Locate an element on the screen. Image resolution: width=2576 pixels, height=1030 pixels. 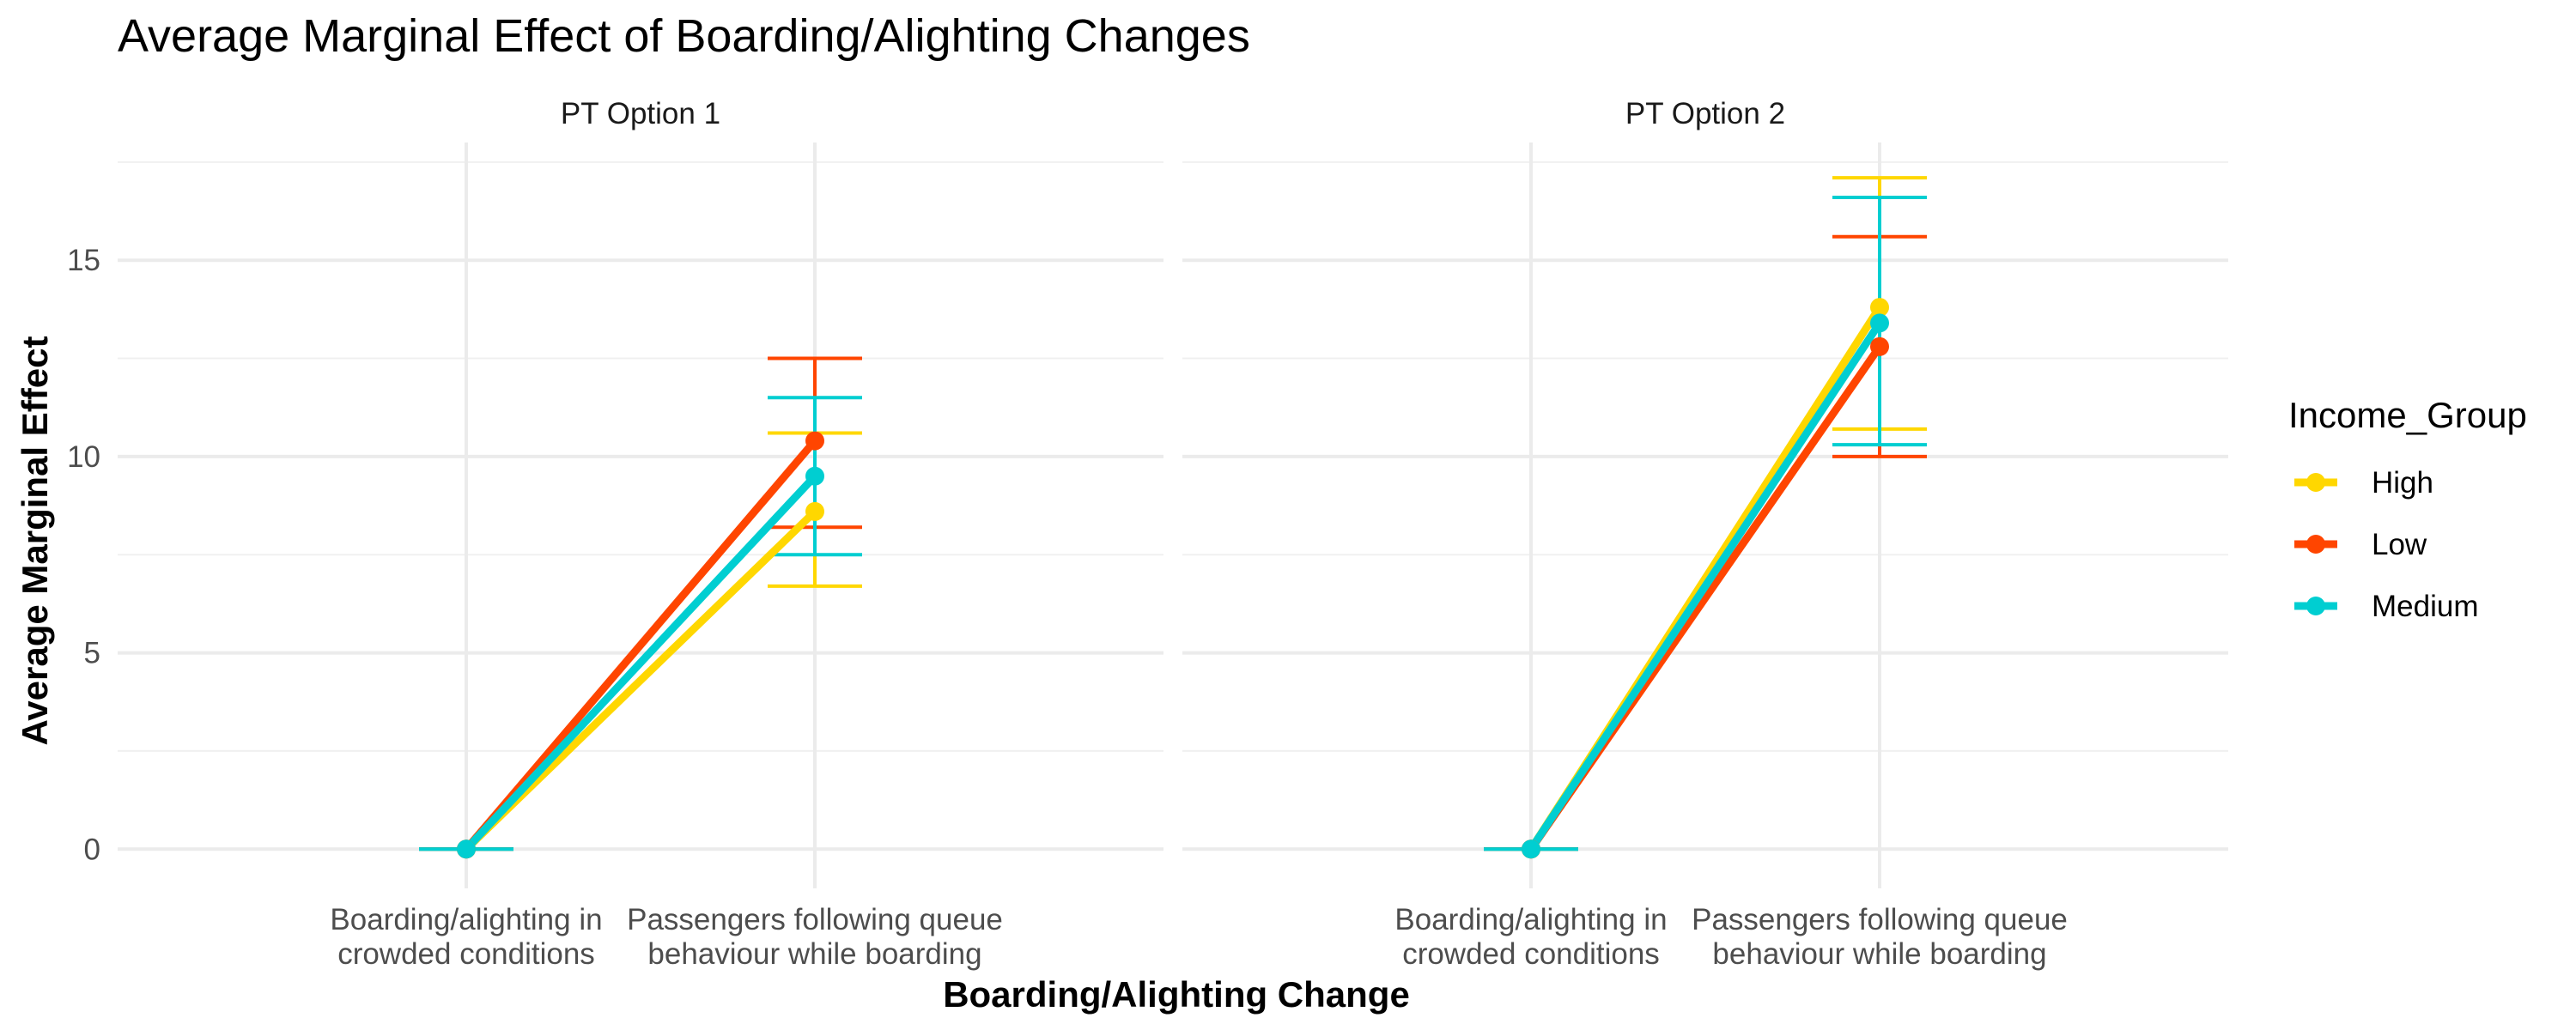
y-tick-label: 0 is located at coordinates (92, 849).